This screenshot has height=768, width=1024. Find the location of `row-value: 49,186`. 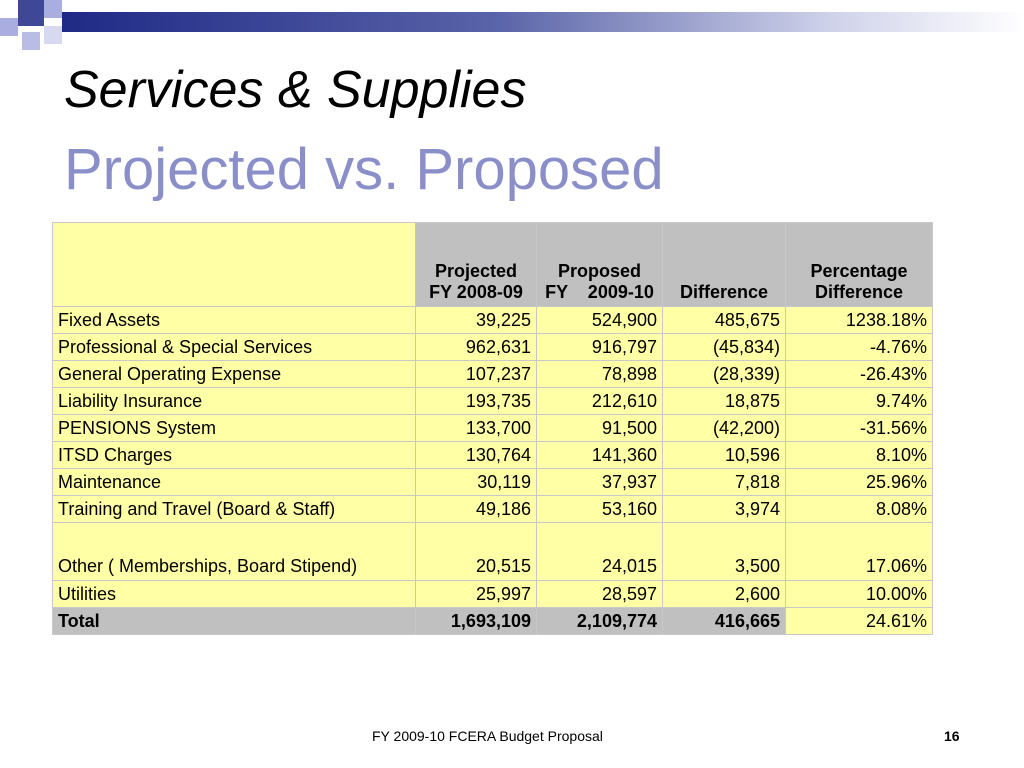

row-value: 49,186 is located at coordinates (476, 509).